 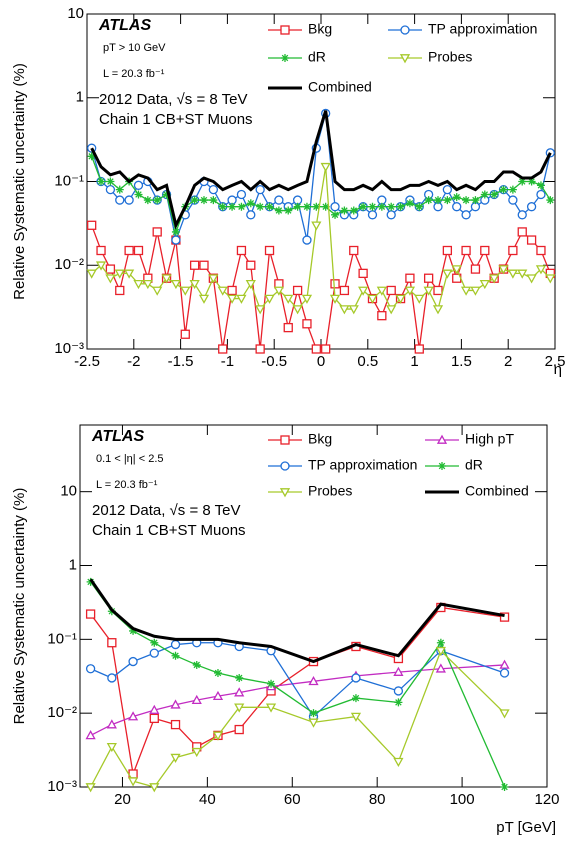 What do you see at coordinates (497, 491) in the screenshot?
I see `legend-label: Combined` at bounding box center [497, 491].